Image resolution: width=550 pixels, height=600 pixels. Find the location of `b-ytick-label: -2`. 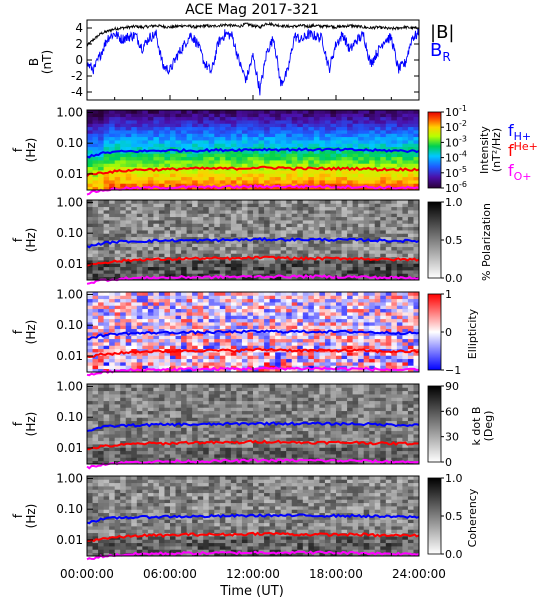

b-ytick-label: -2 is located at coordinates (77, 76).